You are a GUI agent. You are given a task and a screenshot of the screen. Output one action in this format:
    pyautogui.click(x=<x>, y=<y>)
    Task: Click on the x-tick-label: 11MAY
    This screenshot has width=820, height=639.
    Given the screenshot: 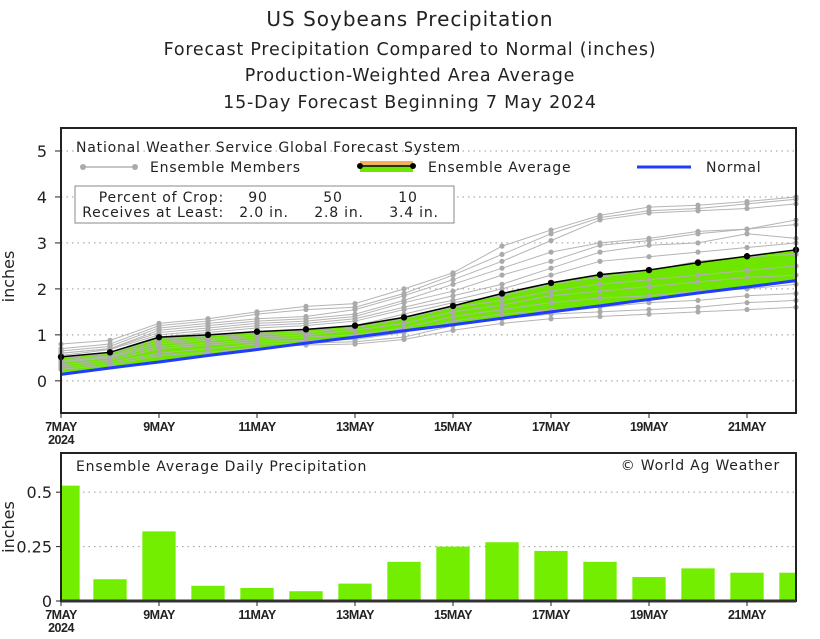 What is the action you would take?
    pyautogui.click(x=257, y=615)
    